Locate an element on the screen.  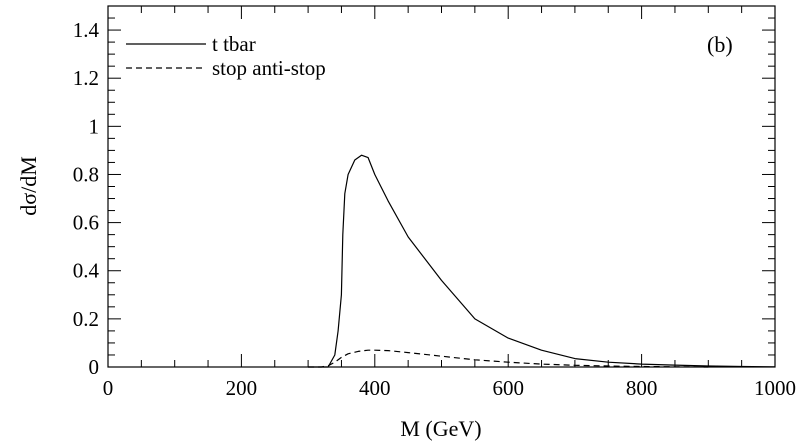
series-line-stop-anti-stop is located at coordinates (508, 358).